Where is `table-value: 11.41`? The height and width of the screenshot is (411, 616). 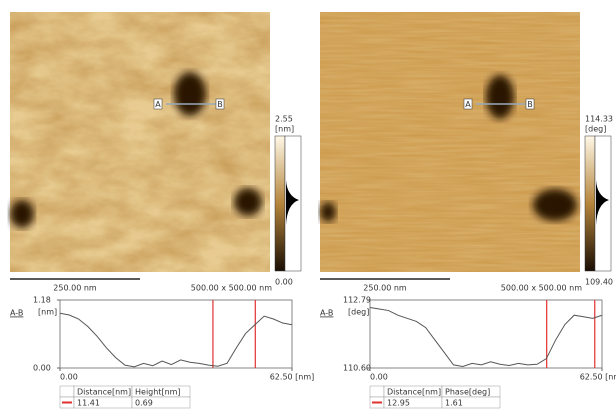 table-value: 11.41 is located at coordinates (88, 403).